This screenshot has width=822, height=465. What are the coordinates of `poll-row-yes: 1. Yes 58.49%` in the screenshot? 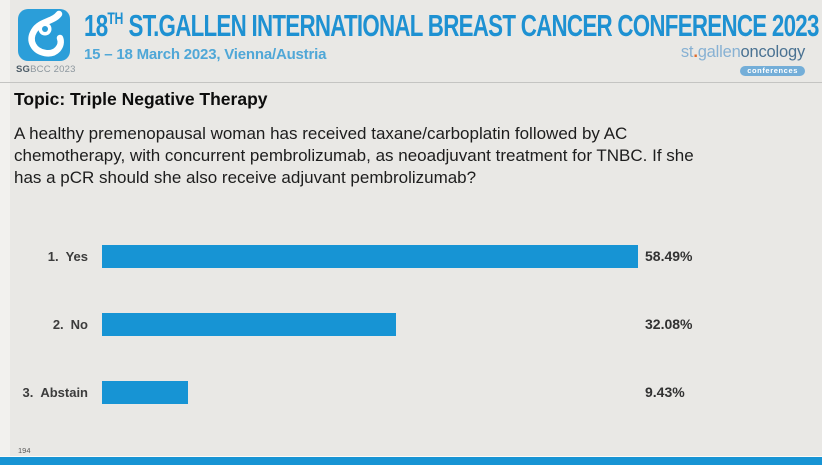 It's located at (411, 256).